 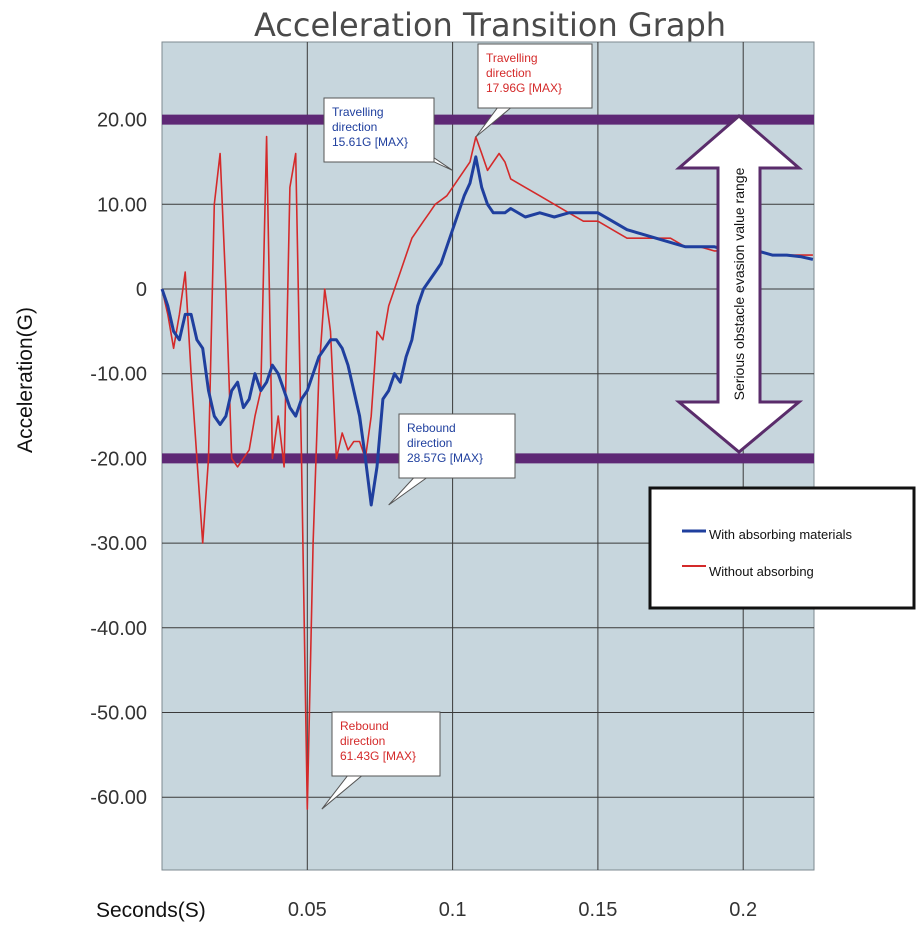 What do you see at coordinates (761, 571) in the screenshot?
I see `legend-label-without-absorbing: Without absorbing` at bounding box center [761, 571].